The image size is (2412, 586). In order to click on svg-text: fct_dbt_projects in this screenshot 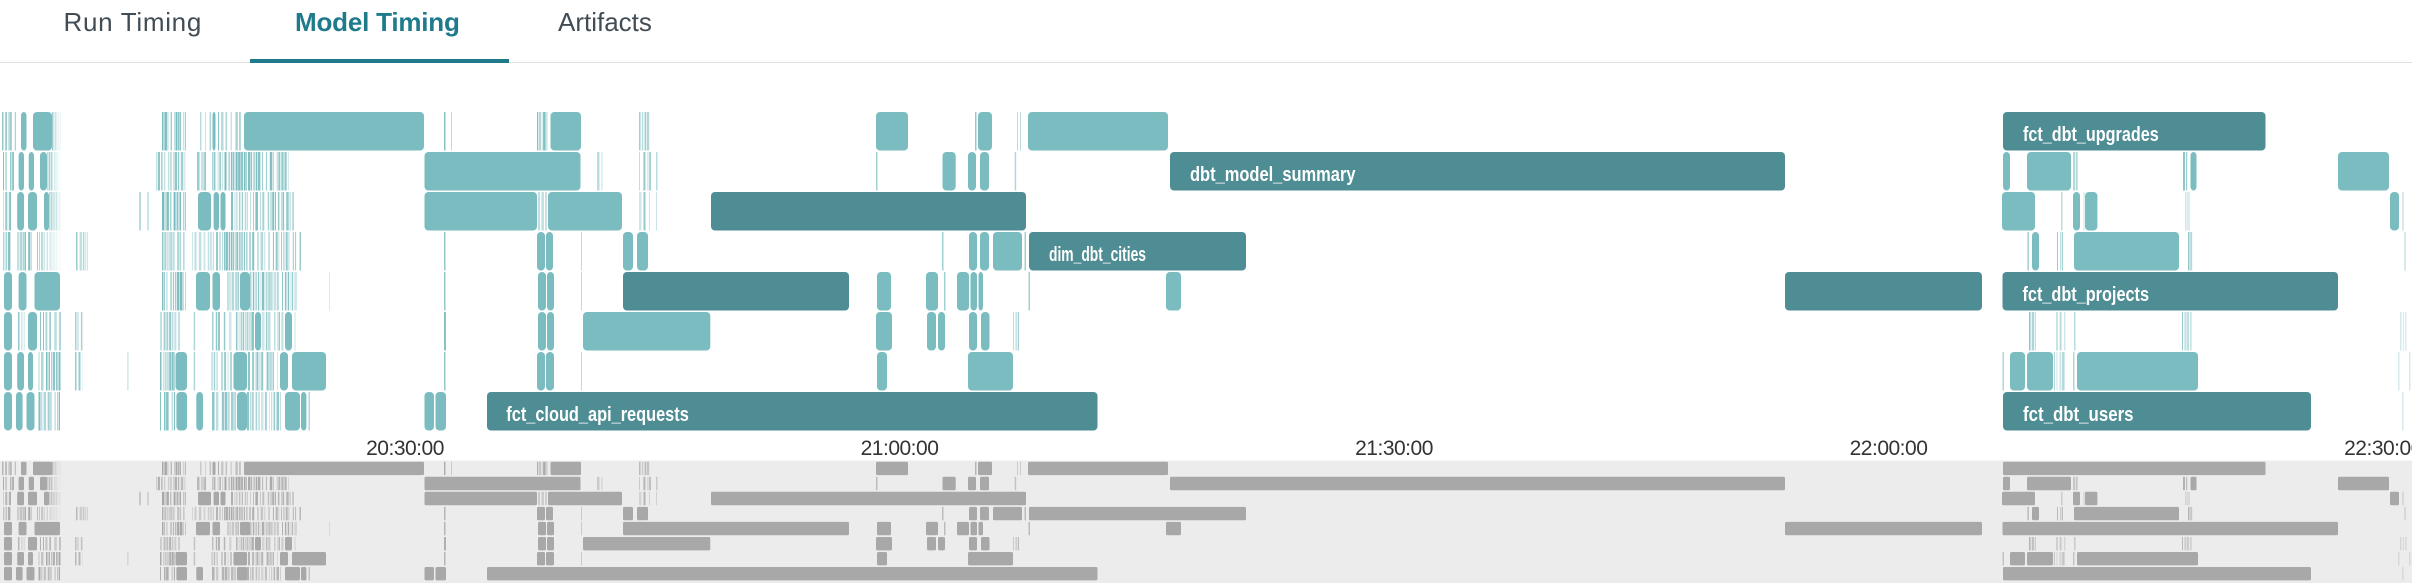, I will do `click(2086, 294)`.